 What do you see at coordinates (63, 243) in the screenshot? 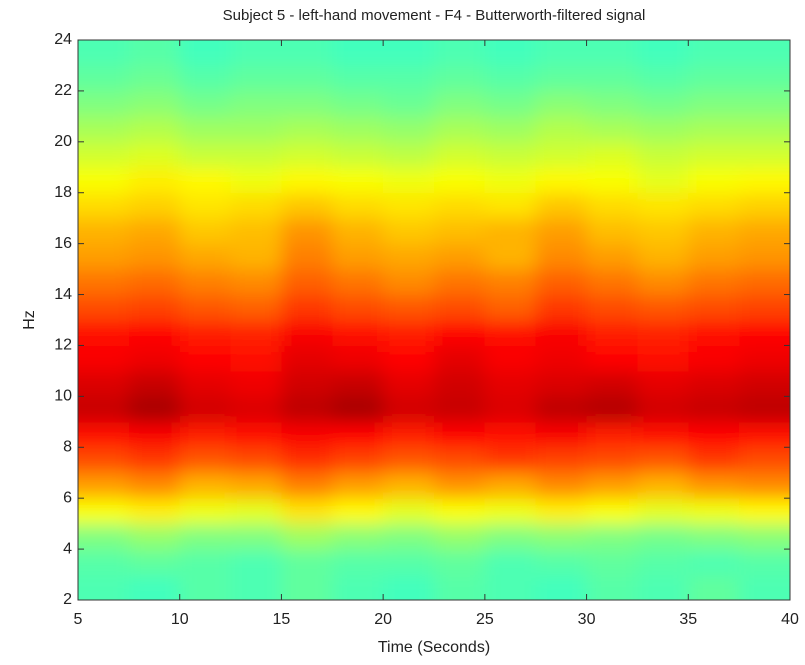
I see `y-tick-label: 16` at bounding box center [63, 243].